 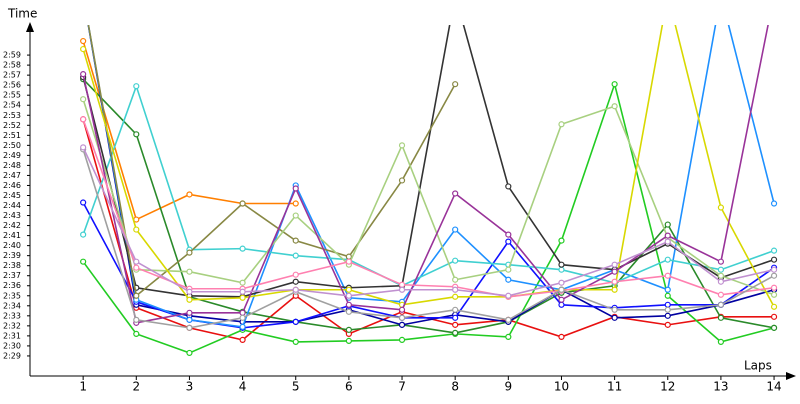 What do you see at coordinates (30, 27) in the screenshot?
I see `y-axis-arrow` at bounding box center [30, 27].